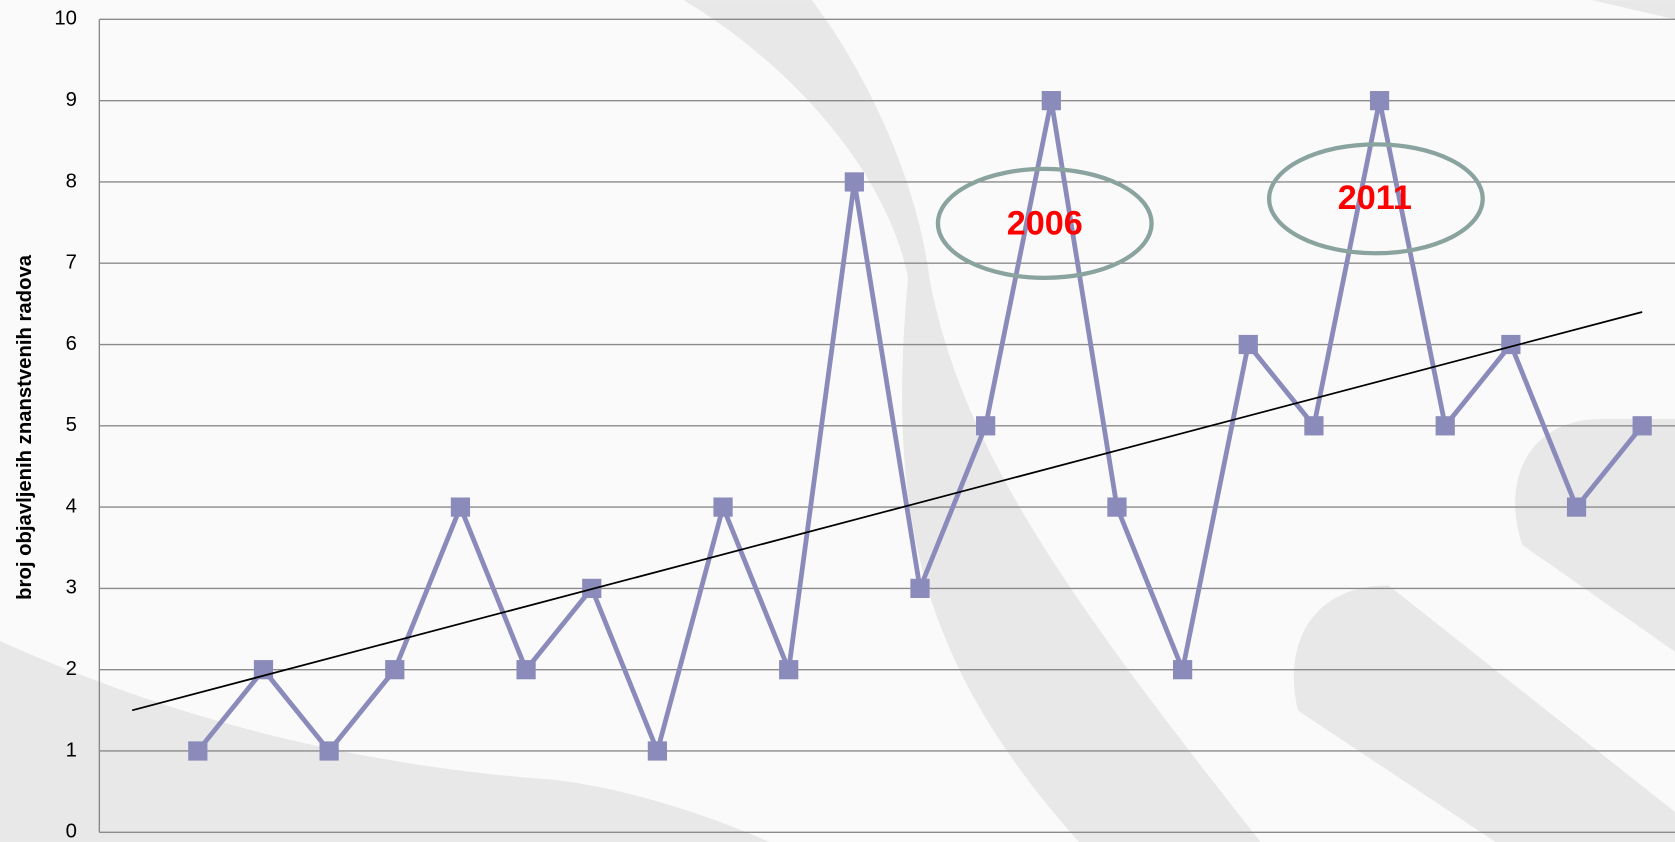  I want to click on y-tick-label: 8, so click(71, 181).